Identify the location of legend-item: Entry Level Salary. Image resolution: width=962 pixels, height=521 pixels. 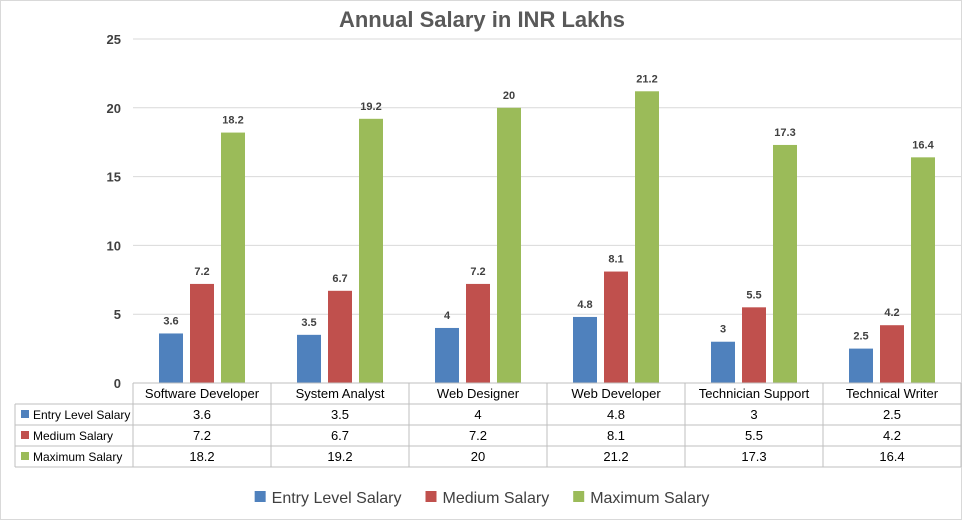
(328, 498).